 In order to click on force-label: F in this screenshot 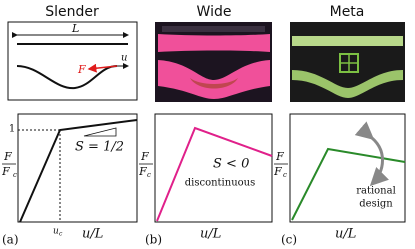, I will do `click(81, 69)`.